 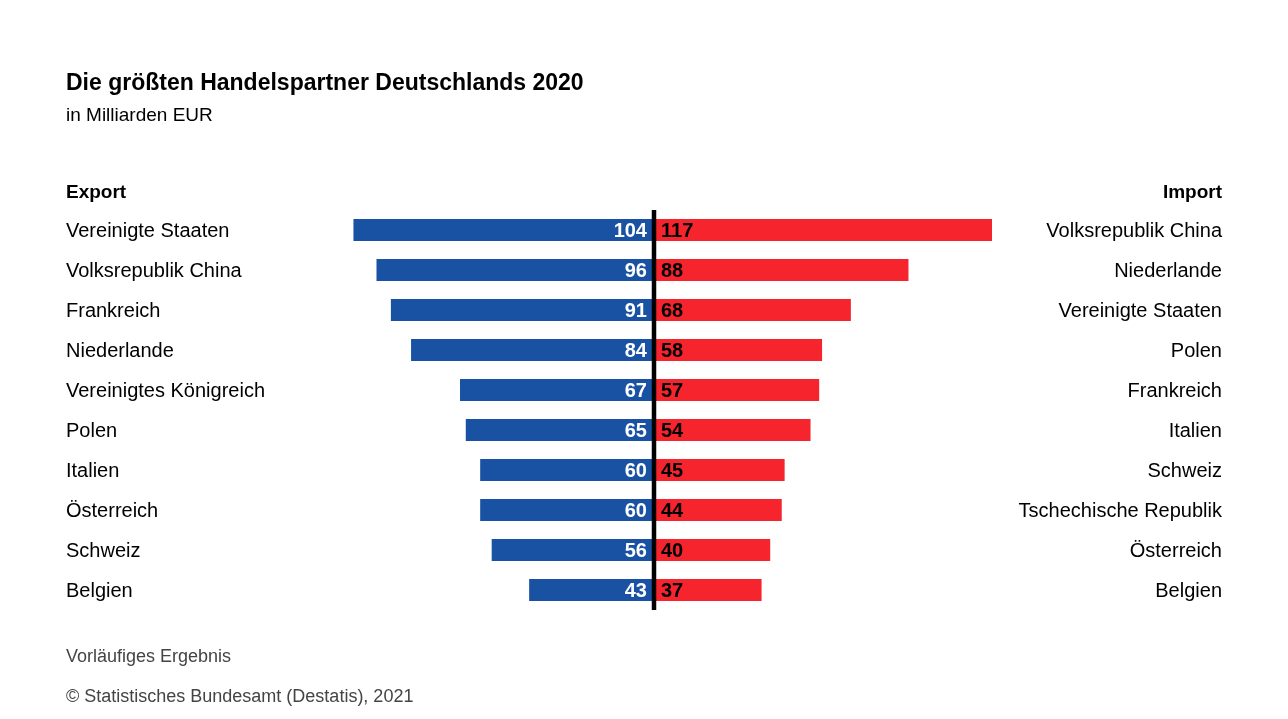 What do you see at coordinates (673, 430) in the screenshot?
I see `data-label: 54` at bounding box center [673, 430].